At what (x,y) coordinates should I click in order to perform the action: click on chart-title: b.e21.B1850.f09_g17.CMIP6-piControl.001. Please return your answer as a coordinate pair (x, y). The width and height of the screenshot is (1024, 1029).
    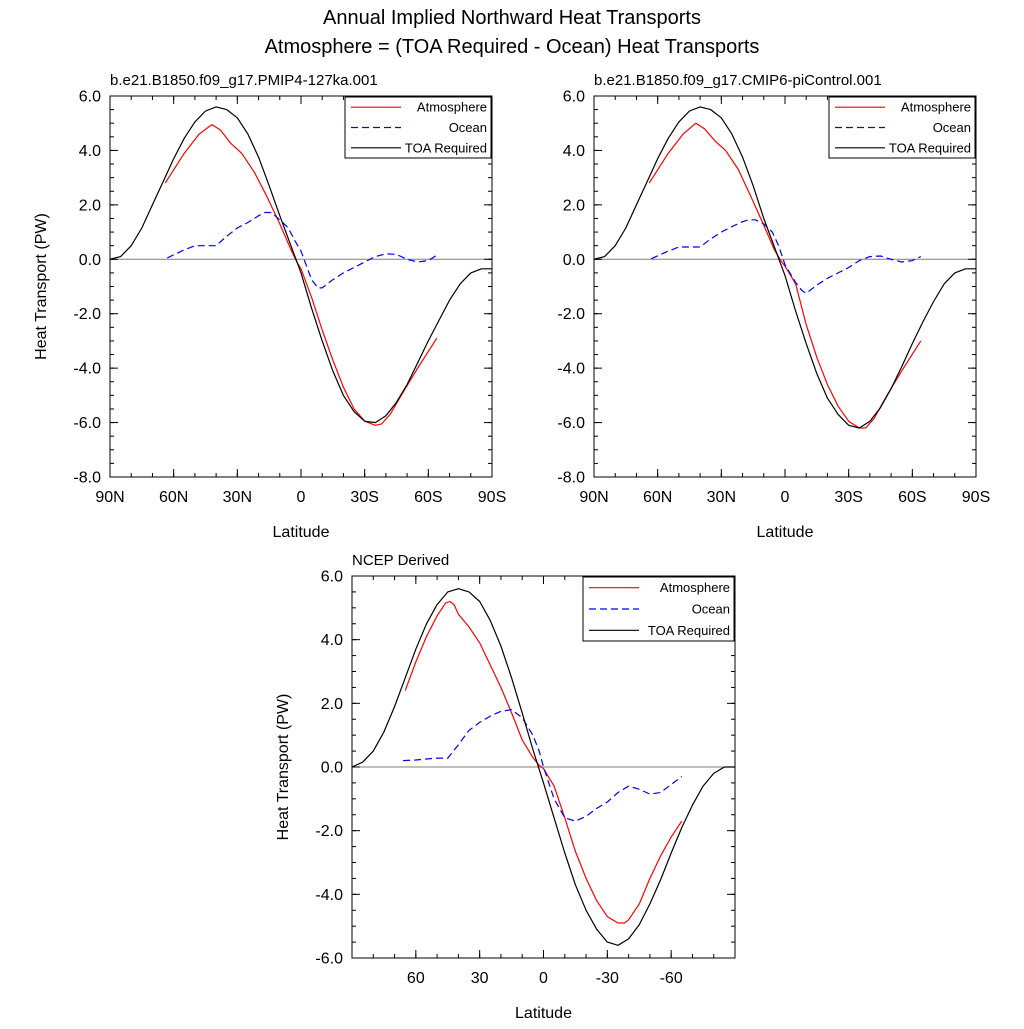
    Looking at the image, I should click on (738, 80).